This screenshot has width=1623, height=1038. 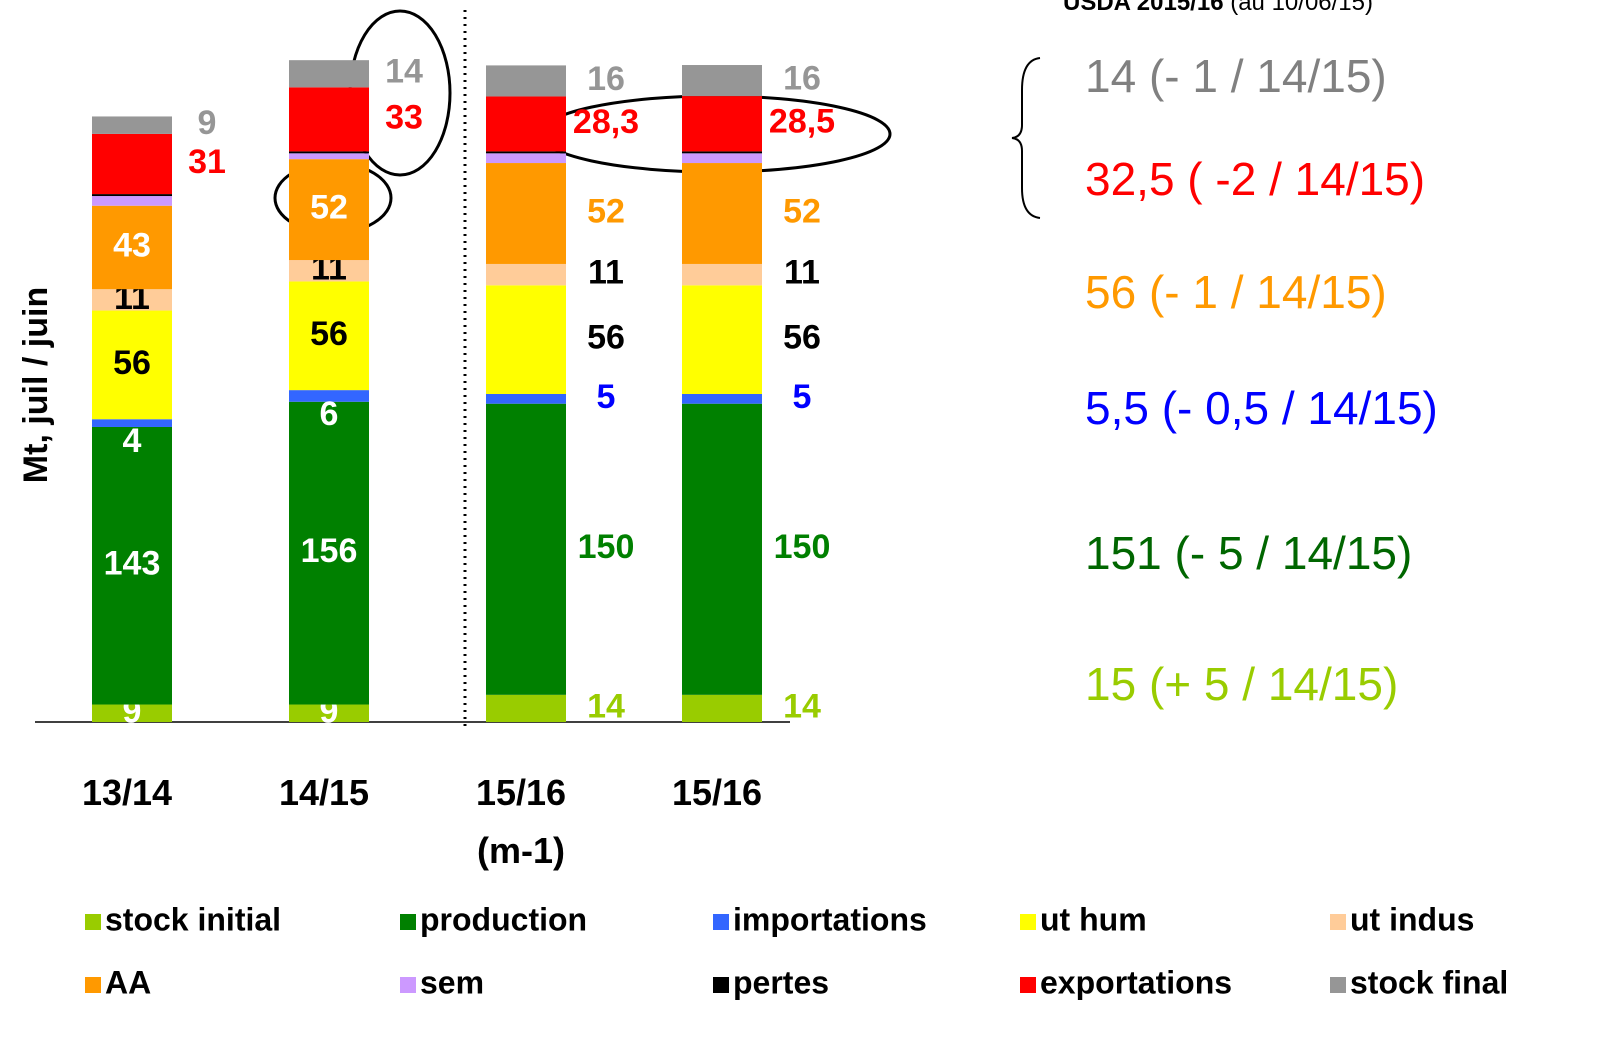 What do you see at coordinates (802, 122) in the screenshot?
I see `data-label: 28,5` at bounding box center [802, 122].